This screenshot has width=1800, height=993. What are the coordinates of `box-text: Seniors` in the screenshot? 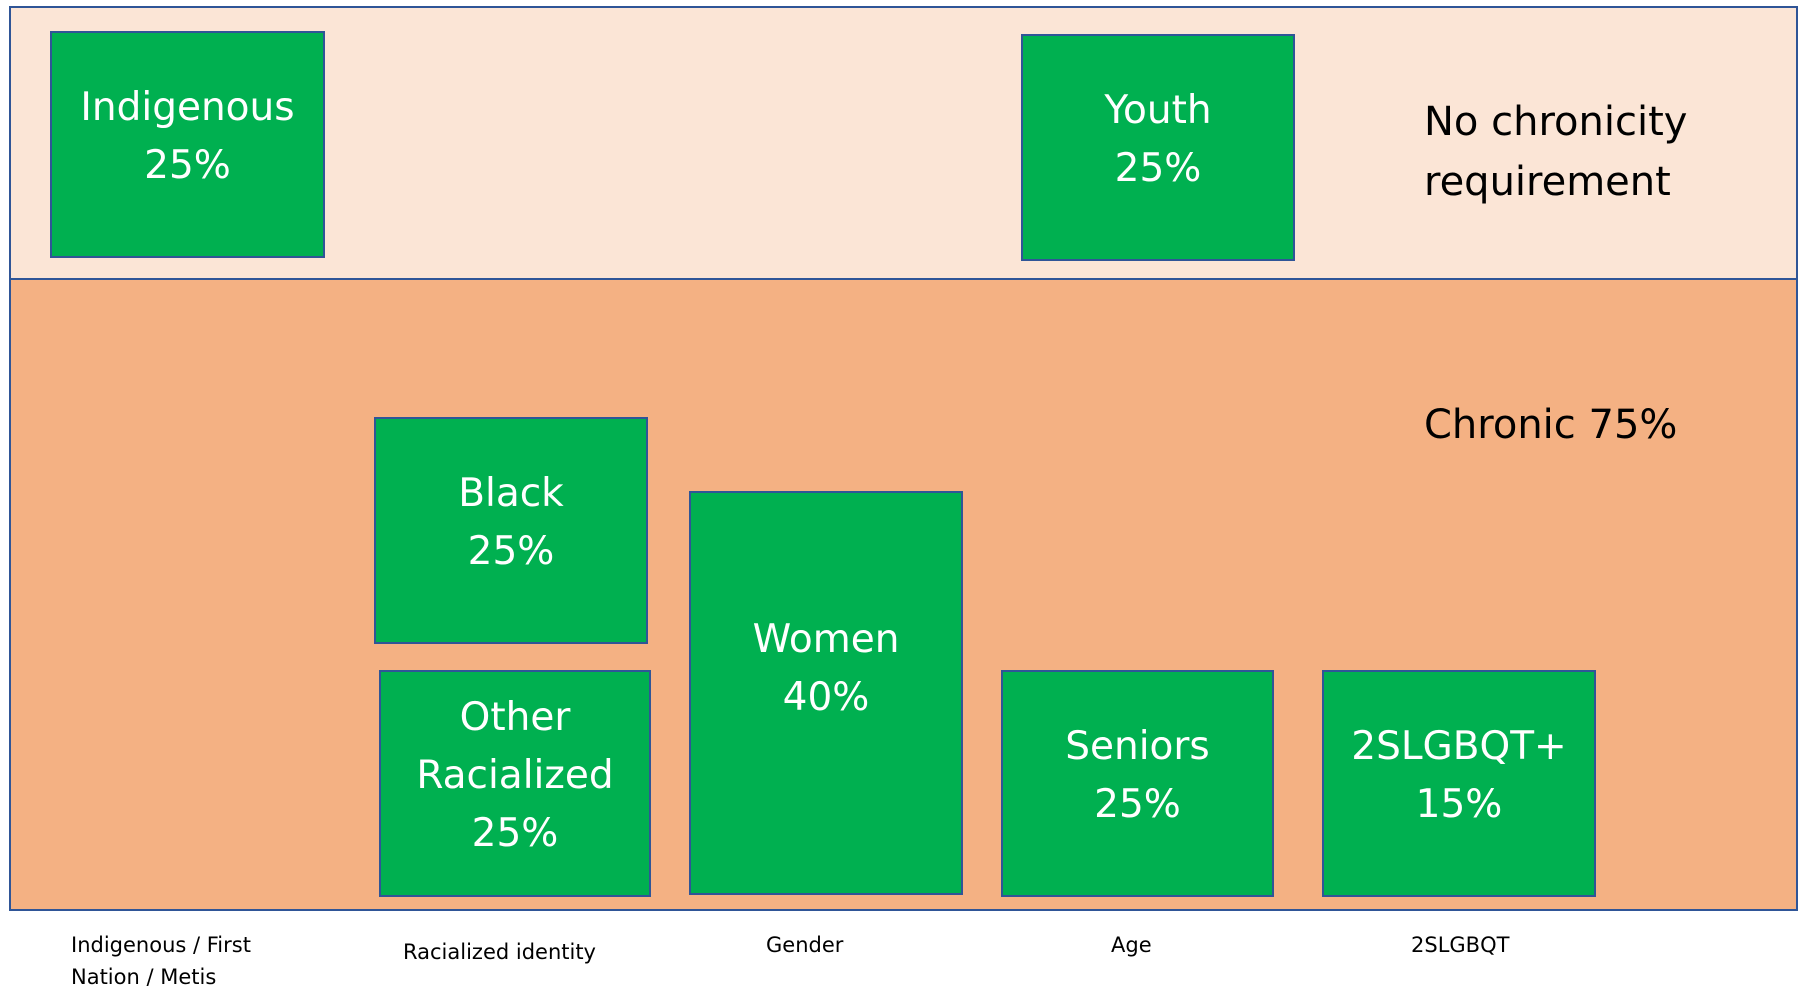 It's located at (1137, 746).